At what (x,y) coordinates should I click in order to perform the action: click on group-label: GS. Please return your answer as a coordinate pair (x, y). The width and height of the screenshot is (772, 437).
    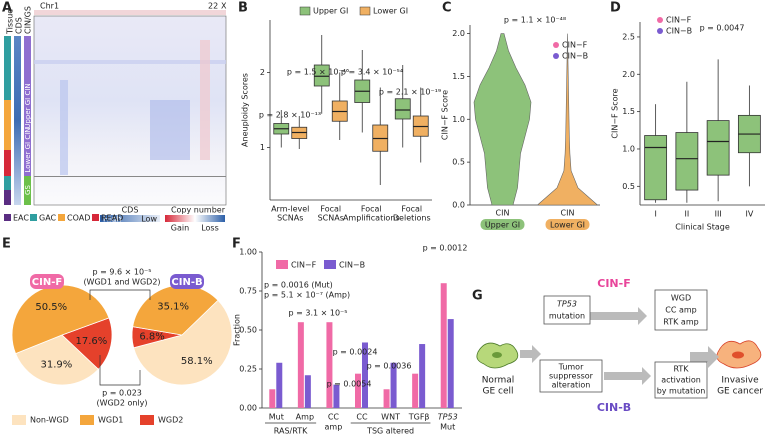
    Looking at the image, I should click on (28, 190).